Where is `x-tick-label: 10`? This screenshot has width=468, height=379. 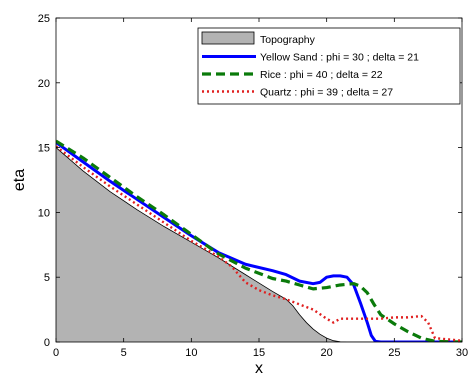 x-tick-label: 10 is located at coordinates (191, 353).